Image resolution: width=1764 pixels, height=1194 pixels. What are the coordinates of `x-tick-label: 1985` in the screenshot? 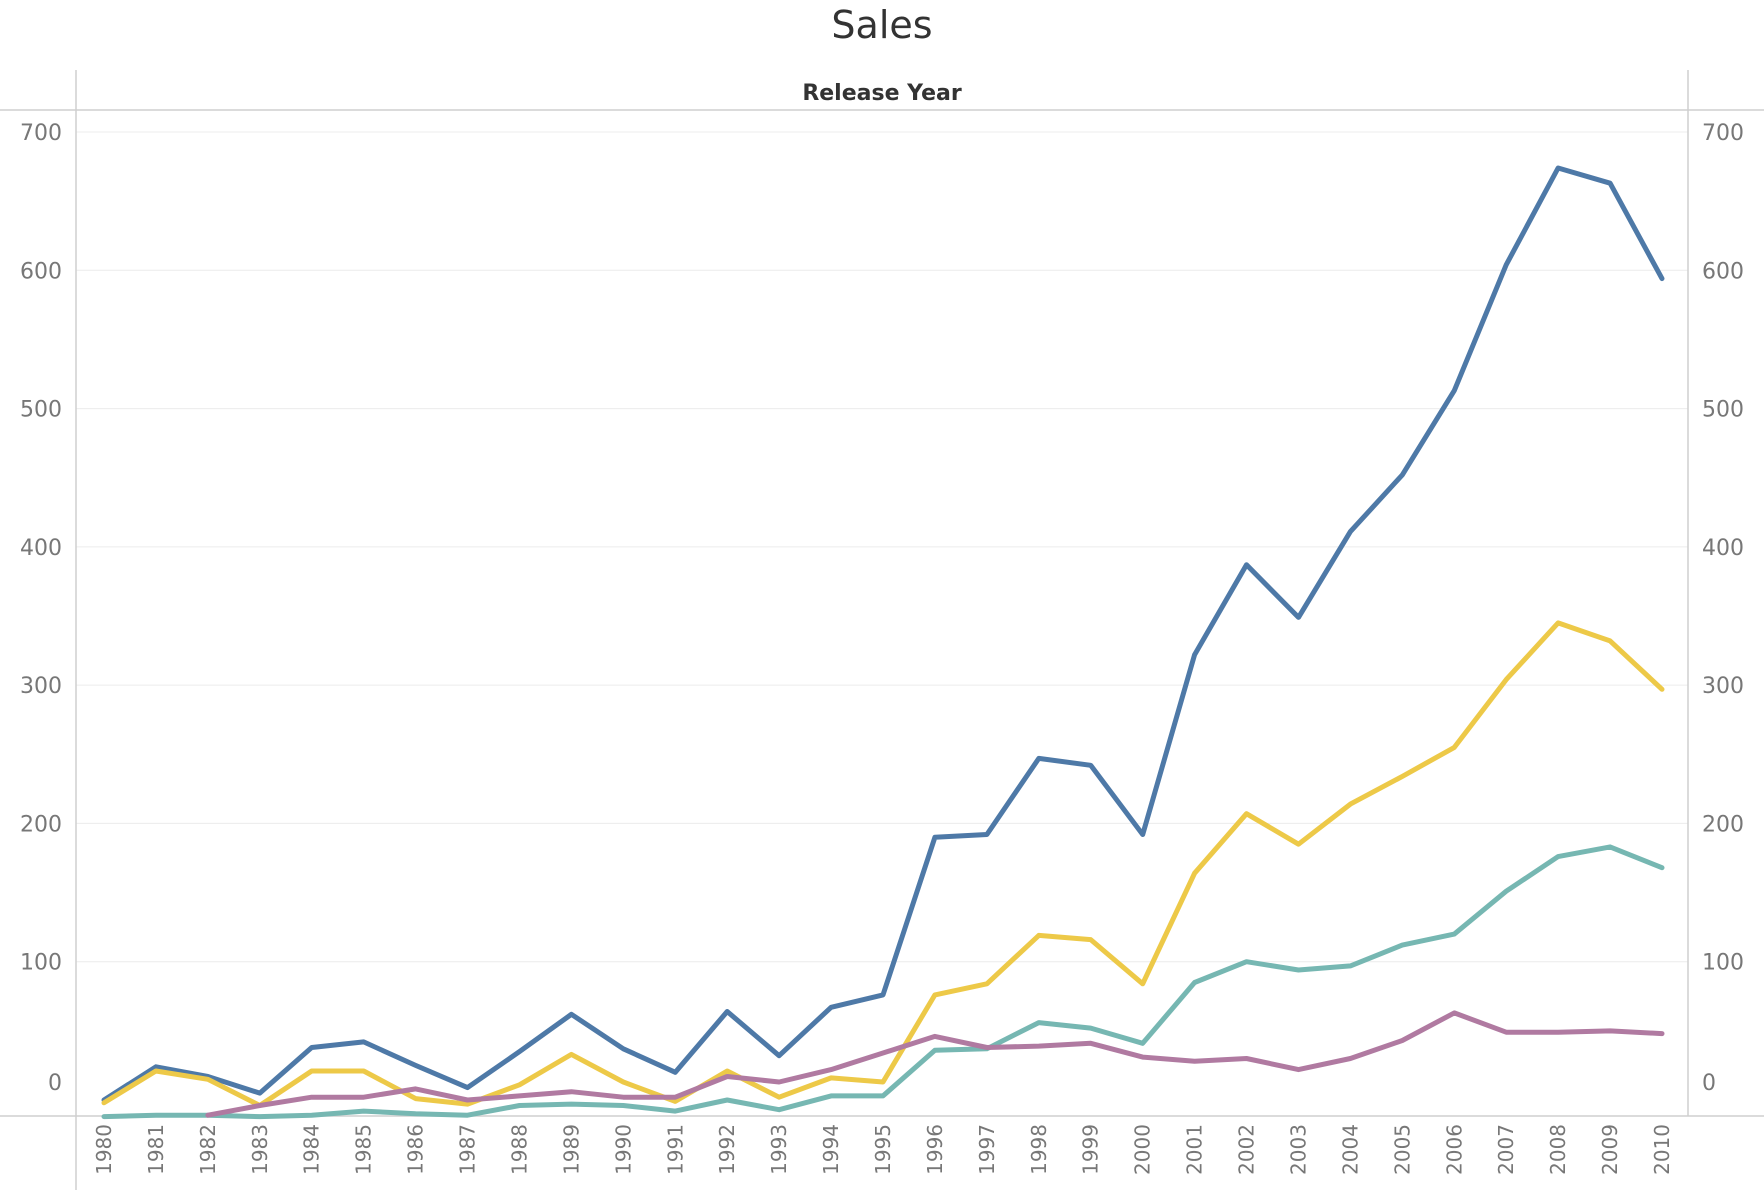 It's located at (364, 1149).